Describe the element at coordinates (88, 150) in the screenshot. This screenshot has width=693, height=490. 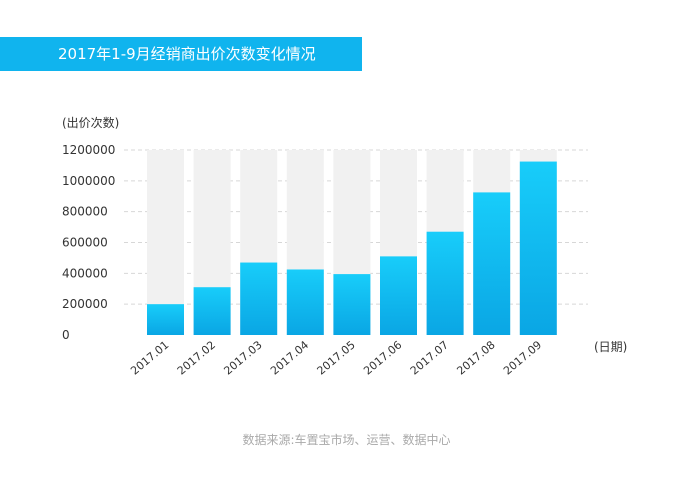
I see `y-tick-label: 1200000` at that location.